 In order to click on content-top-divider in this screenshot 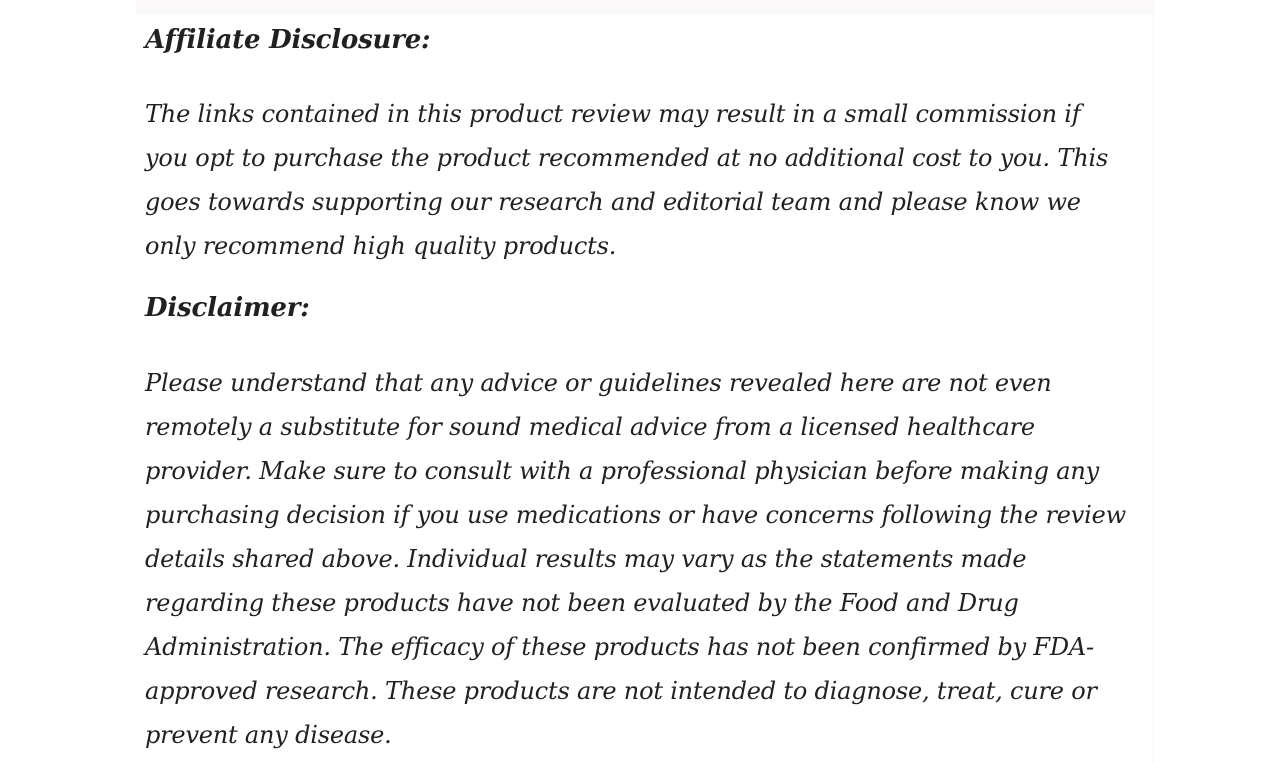, I will do `click(644, 7)`.